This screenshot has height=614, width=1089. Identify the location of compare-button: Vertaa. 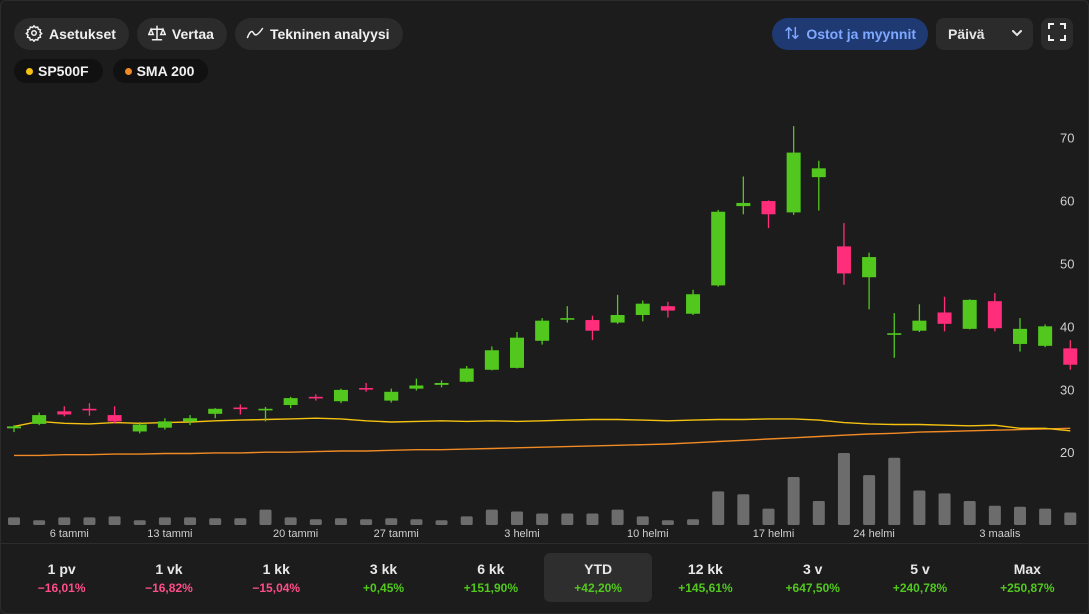
(181, 34).